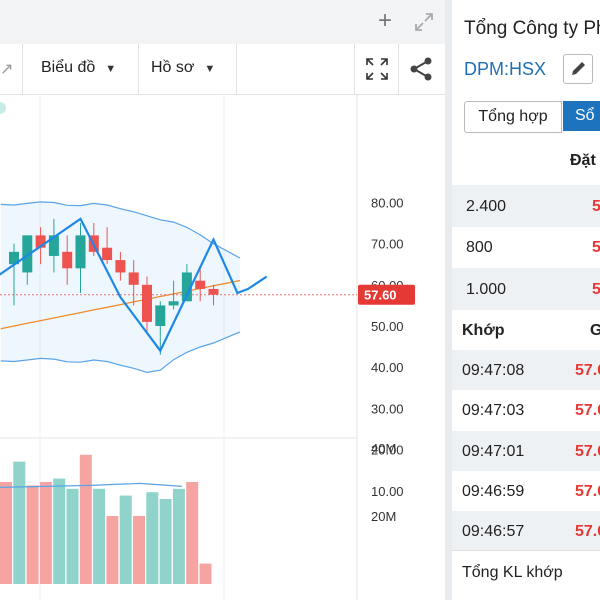  Describe the element at coordinates (383, 516) in the screenshot. I see `volume-tick-label: 20M` at that location.